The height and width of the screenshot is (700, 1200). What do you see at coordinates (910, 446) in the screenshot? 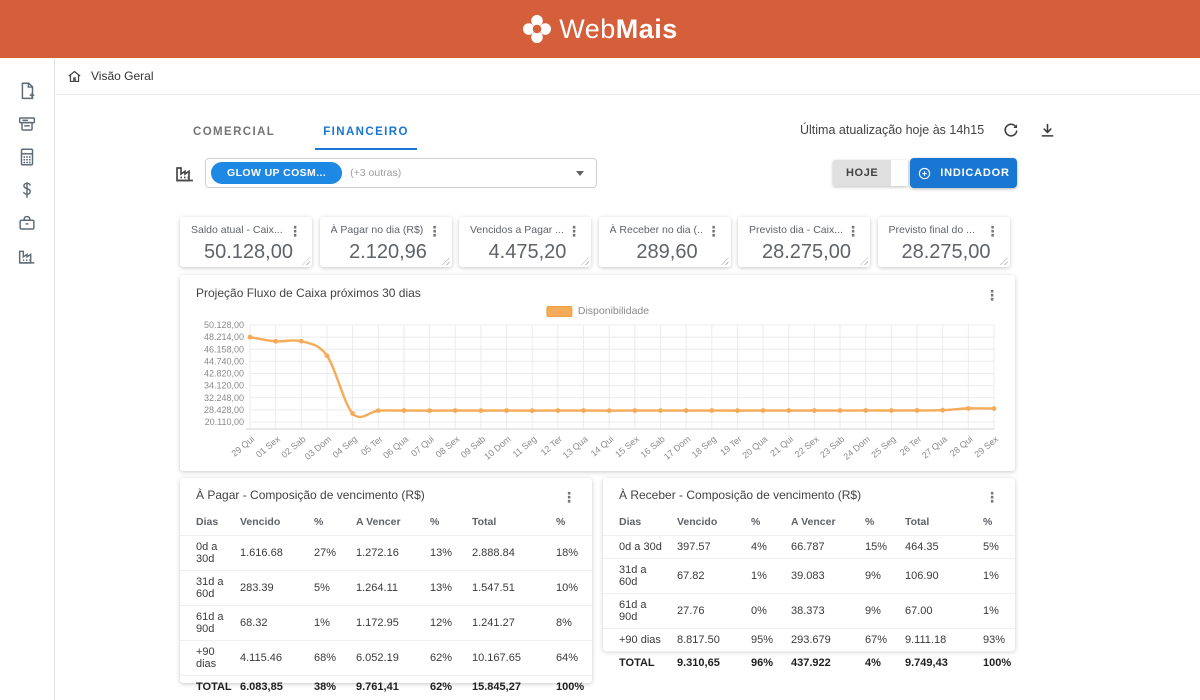
I see `svg-text: 26 Ter` at bounding box center [910, 446].